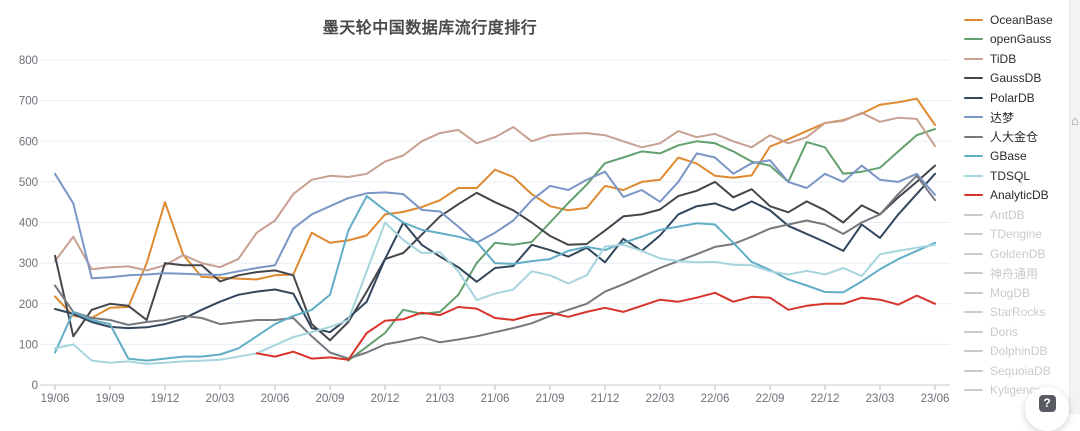 Image resolution: width=1080 pixels, height=431 pixels. Describe the element at coordinates (1010, 292) in the screenshot. I see `legend-label-mogdb: MogDB` at that location.